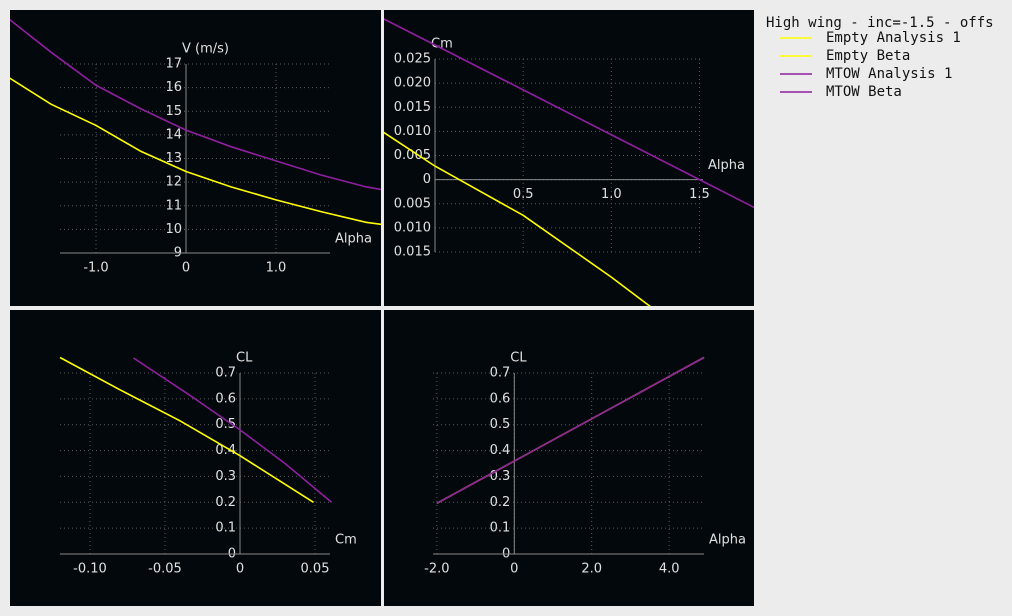  I want to click on y-tick-label: 15, so click(173, 111).